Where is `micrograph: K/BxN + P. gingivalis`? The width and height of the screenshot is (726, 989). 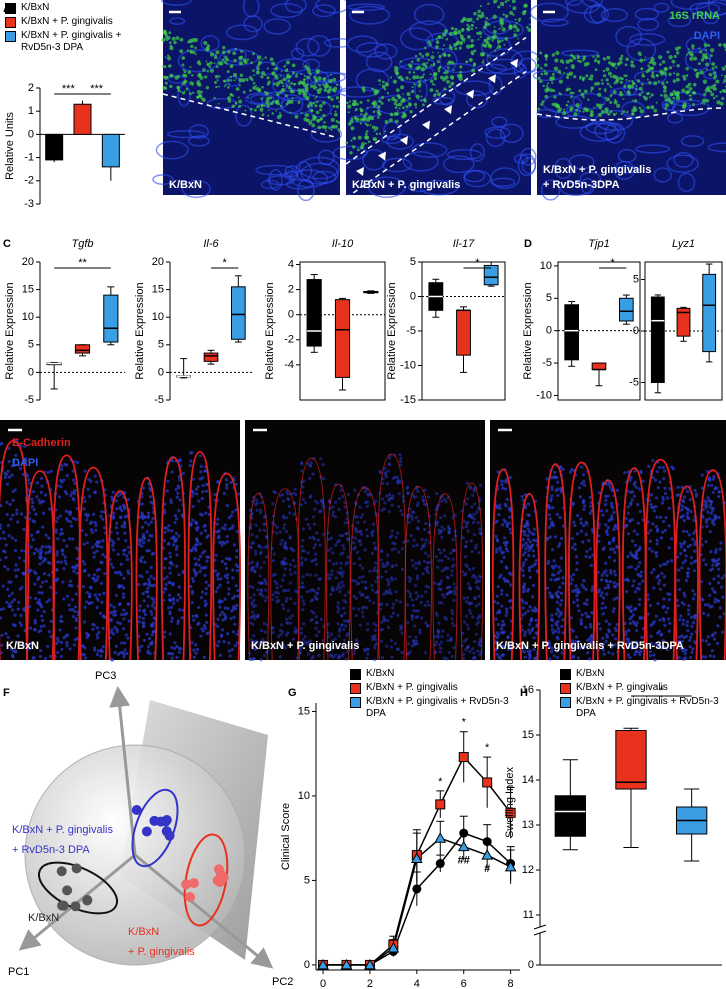
micrograph: K/BxN + P. gingivalis is located at coordinates (365, 541).